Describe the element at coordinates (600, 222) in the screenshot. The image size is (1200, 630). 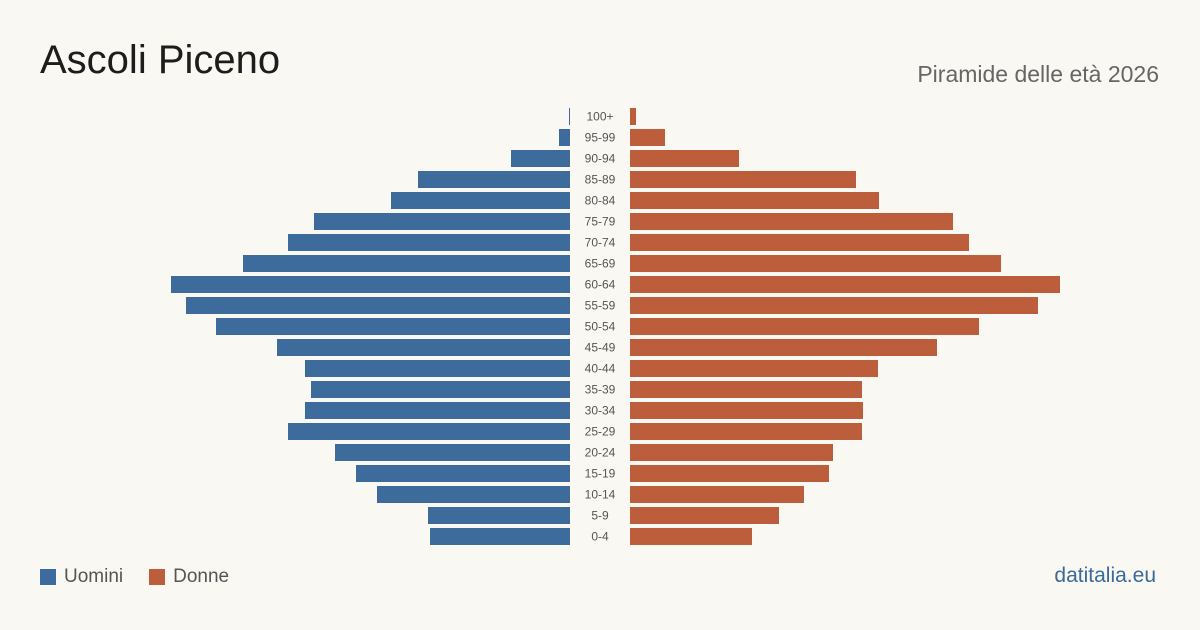
I see `age-label-75-79: 75-79` at that location.